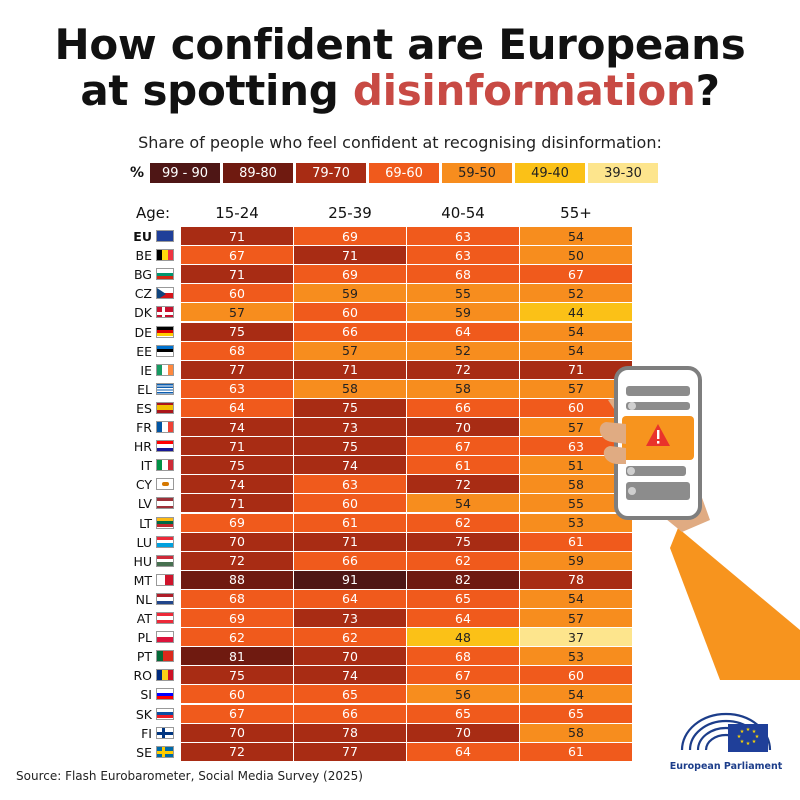 Image resolution: width=800 pixels, height=800 pixels. I want to click on legend-bin-70-79: 79-70, so click(331, 173).